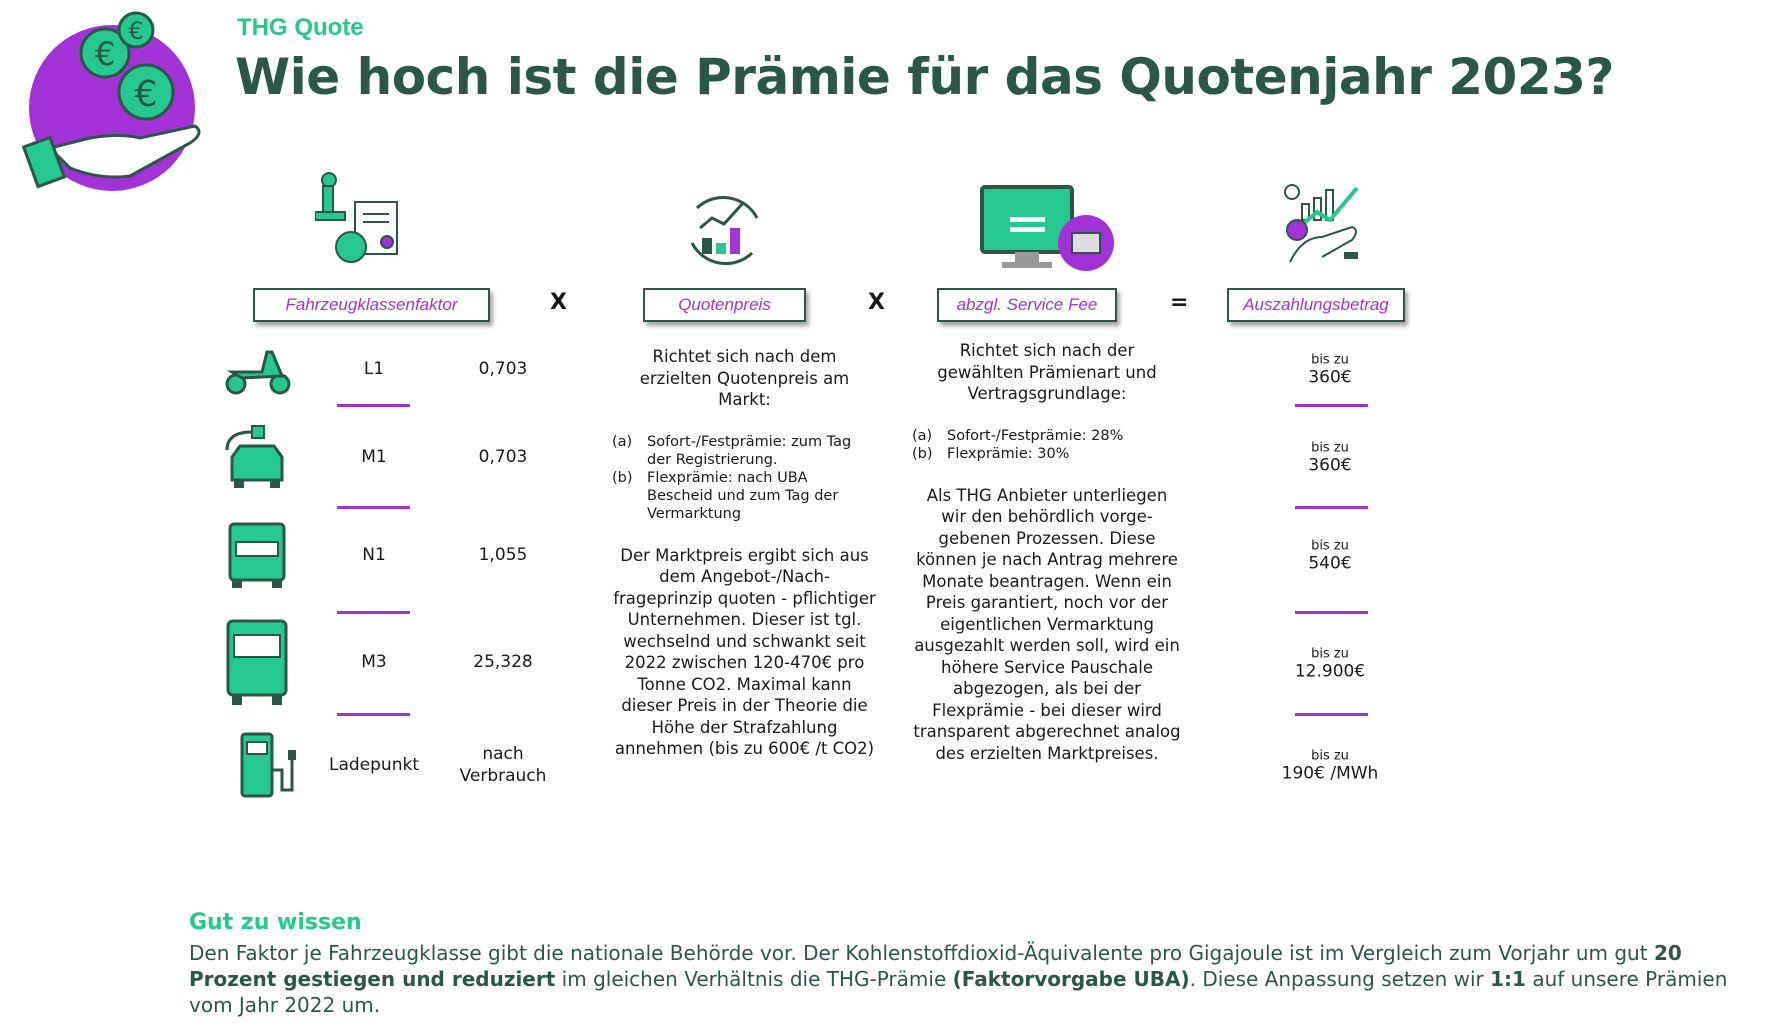  What do you see at coordinates (935, 966) in the screenshot?
I see `info-highlight: 20 Prozent gestiegen und reduziert` at bounding box center [935, 966].